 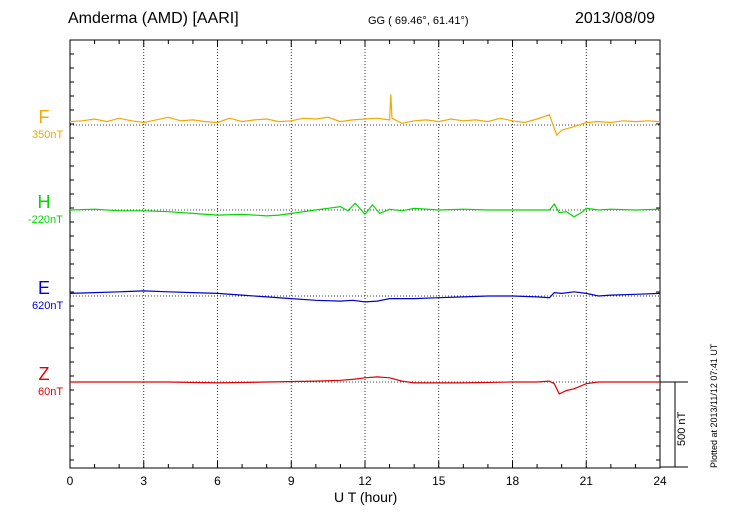 What do you see at coordinates (674, 424) in the screenshot?
I see `scale-bar` at bounding box center [674, 424].